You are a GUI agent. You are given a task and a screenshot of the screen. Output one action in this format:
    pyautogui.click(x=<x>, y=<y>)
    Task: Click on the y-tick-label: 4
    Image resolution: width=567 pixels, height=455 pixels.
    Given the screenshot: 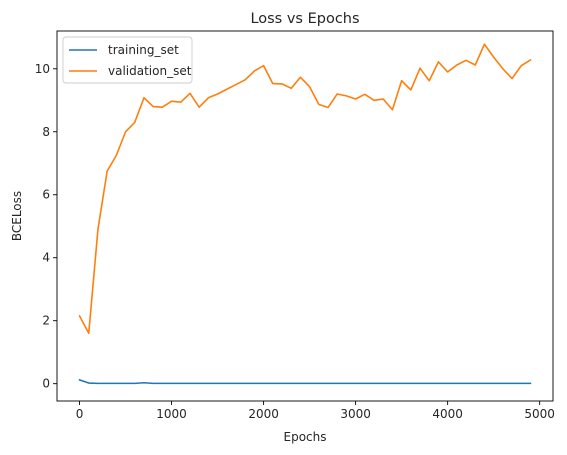 What is the action you would take?
    pyautogui.click(x=46, y=258)
    